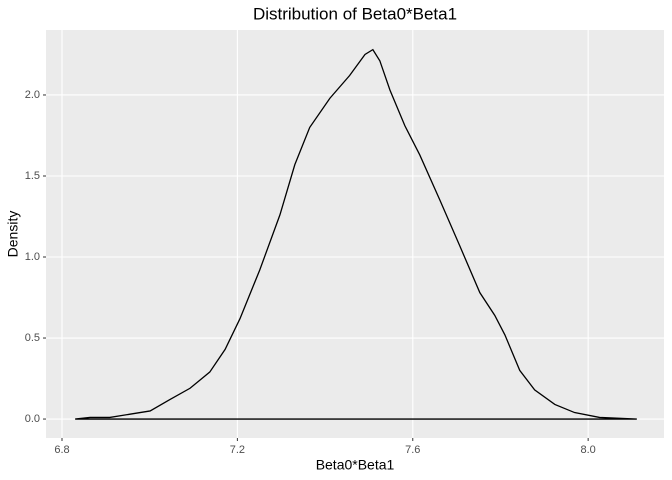  Describe the element at coordinates (32, 176) in the screenshot. I see `y-tick-label: 1.5` at that location.